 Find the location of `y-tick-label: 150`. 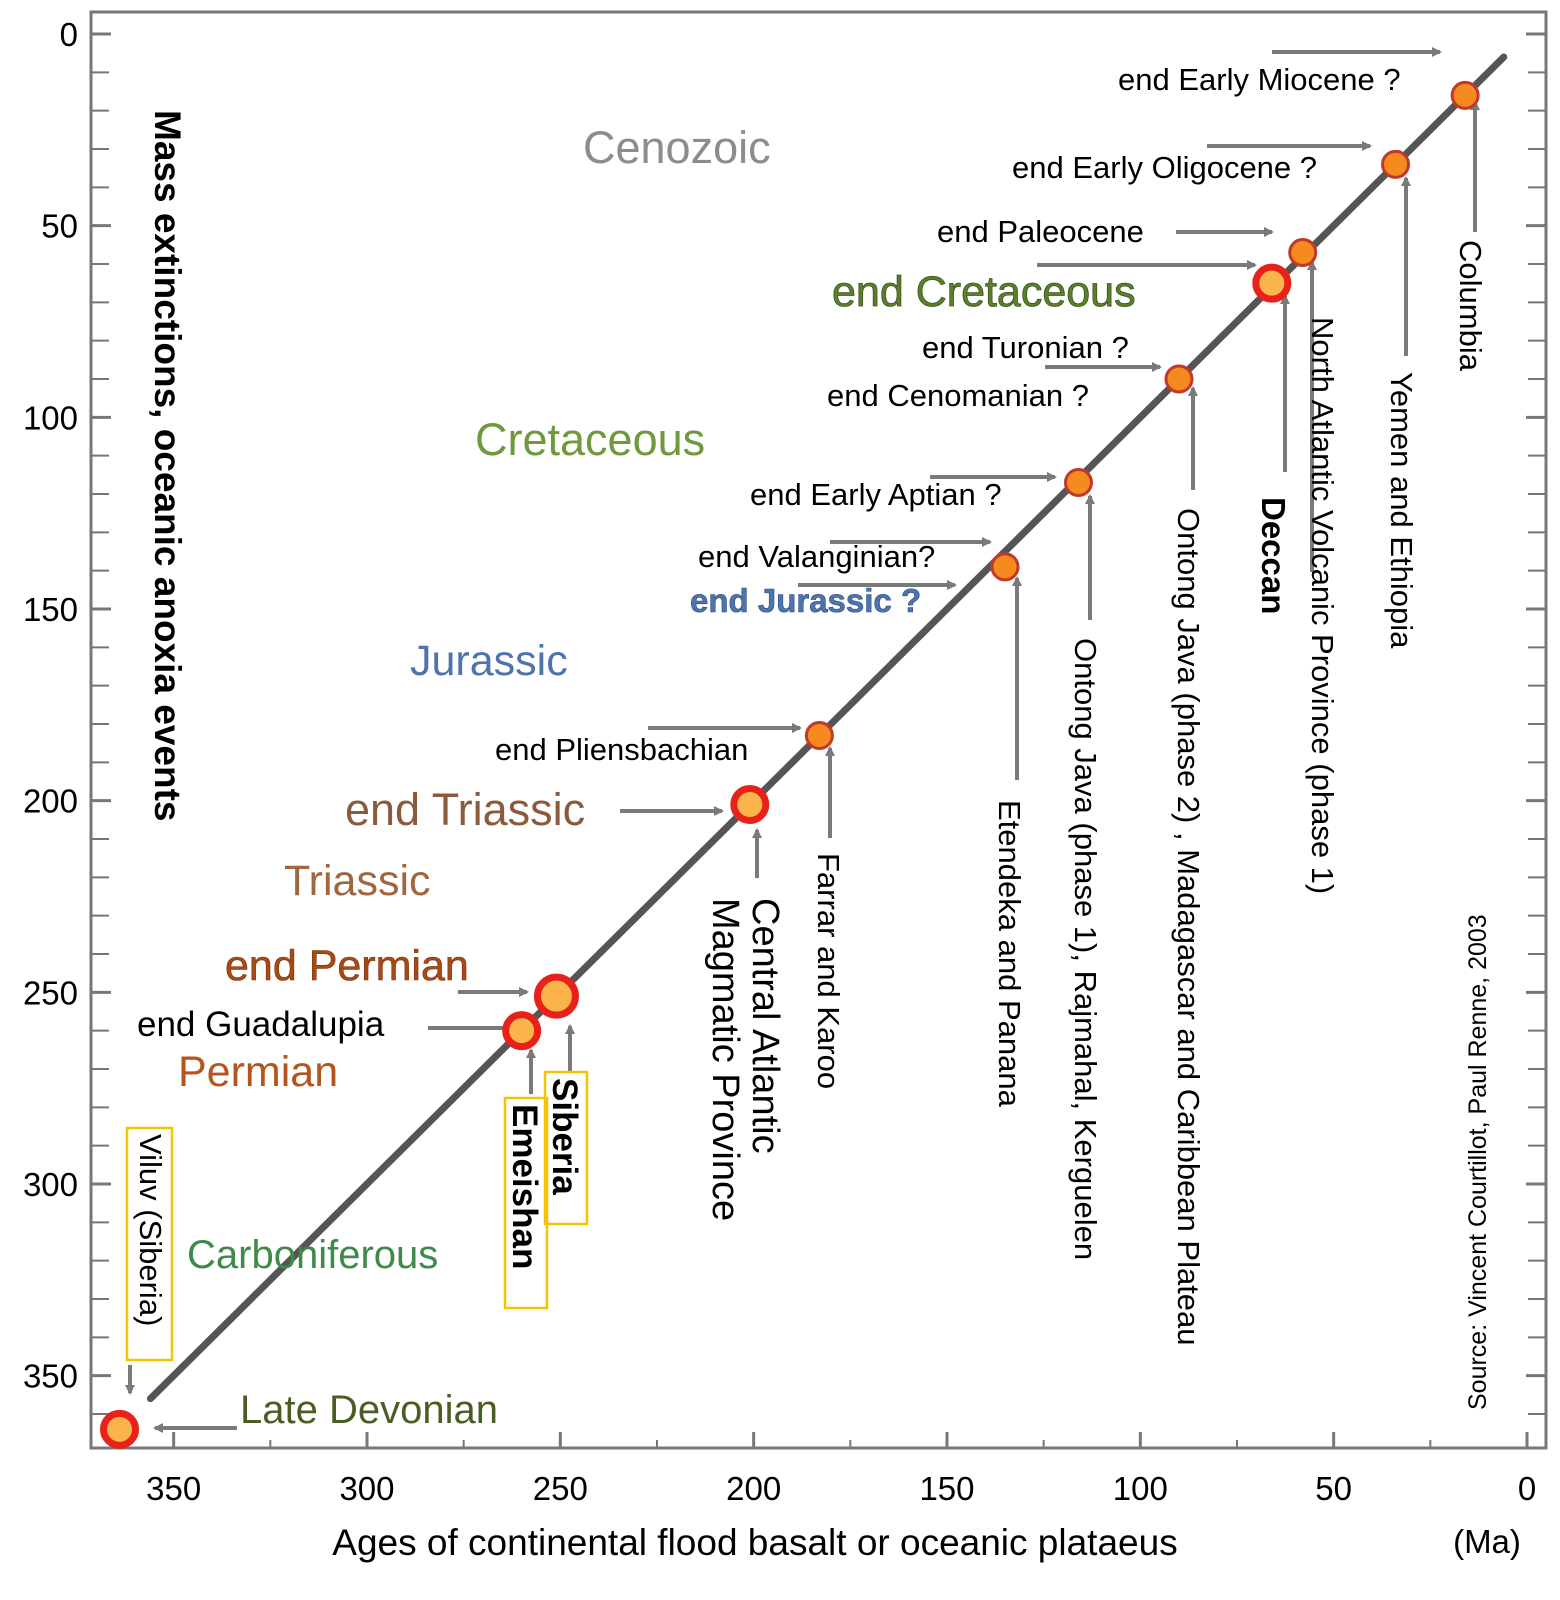

y-tick-label: 150 is located at coordinates (50, 609).